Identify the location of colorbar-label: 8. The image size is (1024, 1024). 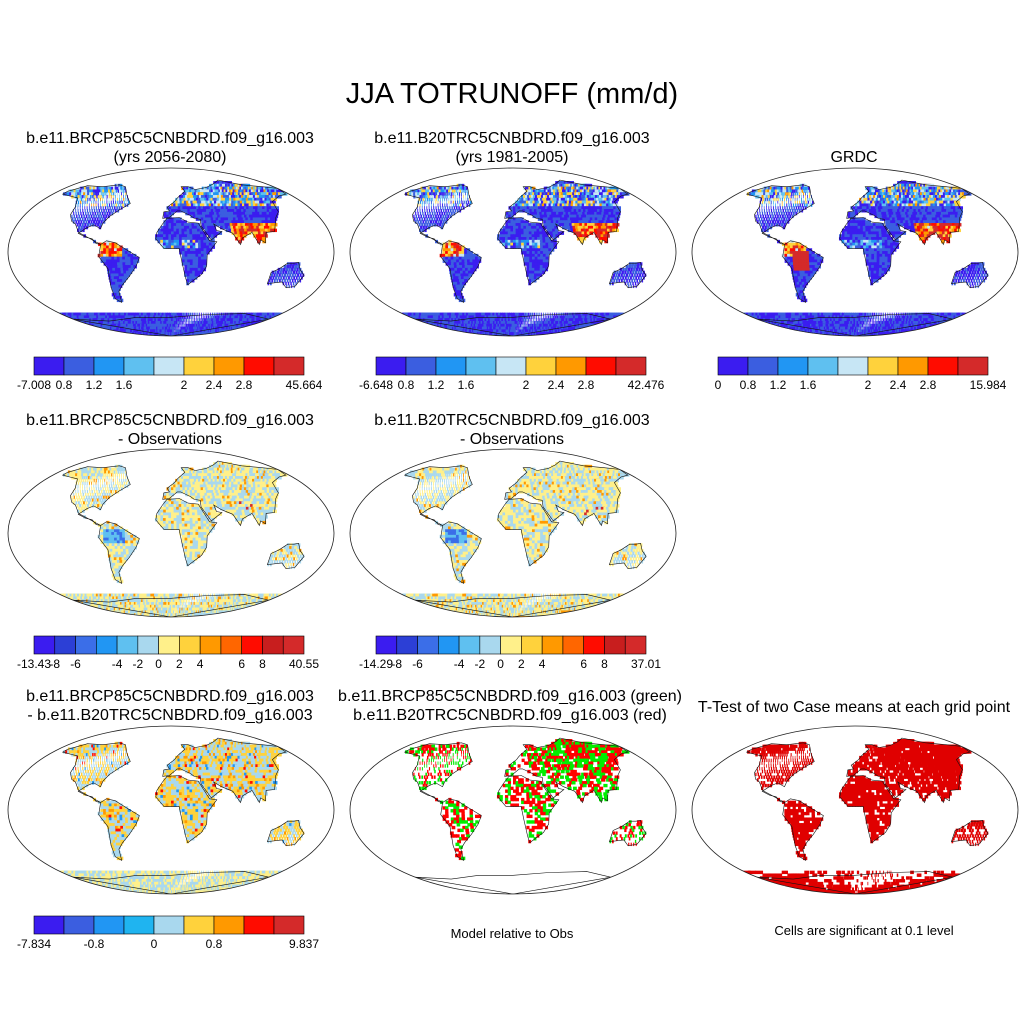
(262, 664).